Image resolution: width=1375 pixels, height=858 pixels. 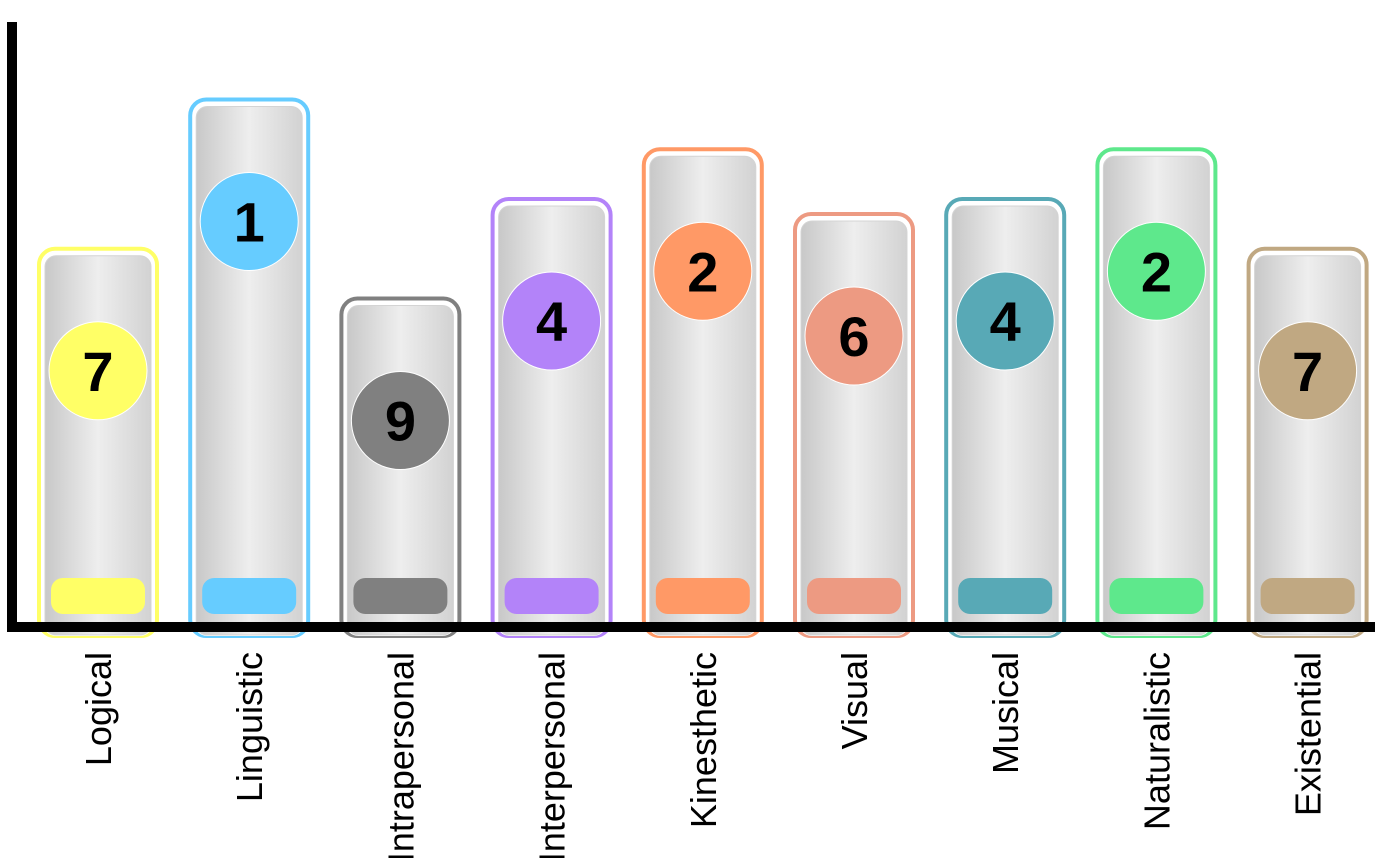 I want to click on x-tick-label-interpersonal: Interpersonal, so click(x=552, y=755).